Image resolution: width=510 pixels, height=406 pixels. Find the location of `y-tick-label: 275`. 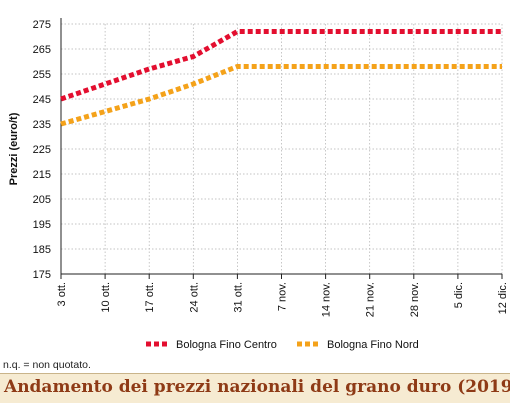

y-tick-label: 275 is located at coordinates (42, 25).